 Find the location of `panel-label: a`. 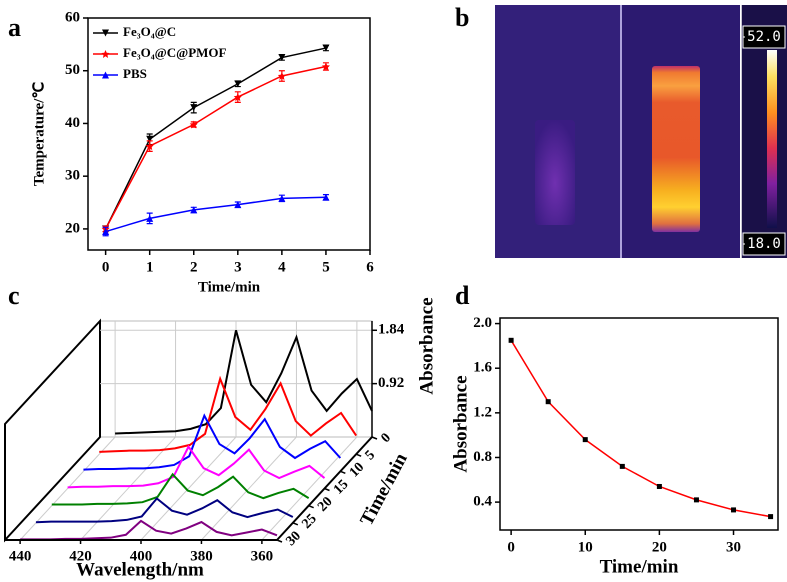

panel-label: a is located at coordinates (14, 27).